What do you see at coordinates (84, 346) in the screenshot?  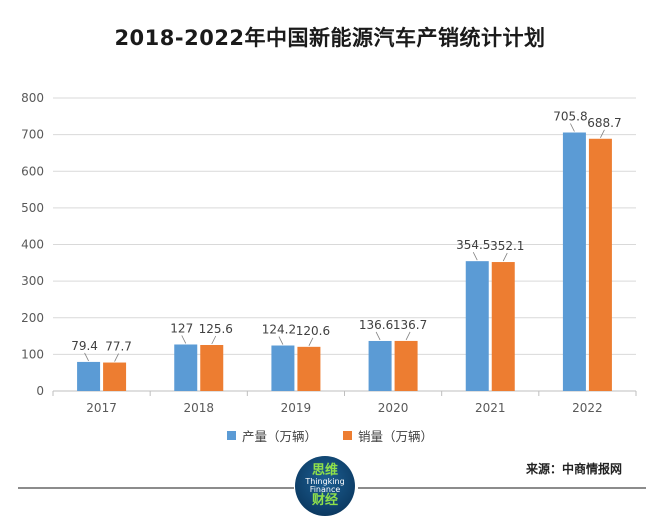 I see `data-label: 79.4` at bounding box center [84, 346].